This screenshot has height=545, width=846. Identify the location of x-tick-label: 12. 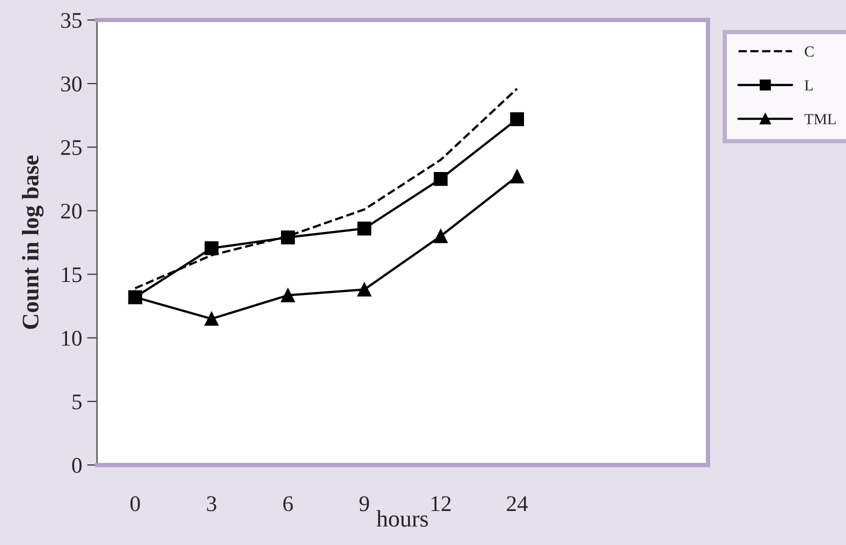
(441, 503).